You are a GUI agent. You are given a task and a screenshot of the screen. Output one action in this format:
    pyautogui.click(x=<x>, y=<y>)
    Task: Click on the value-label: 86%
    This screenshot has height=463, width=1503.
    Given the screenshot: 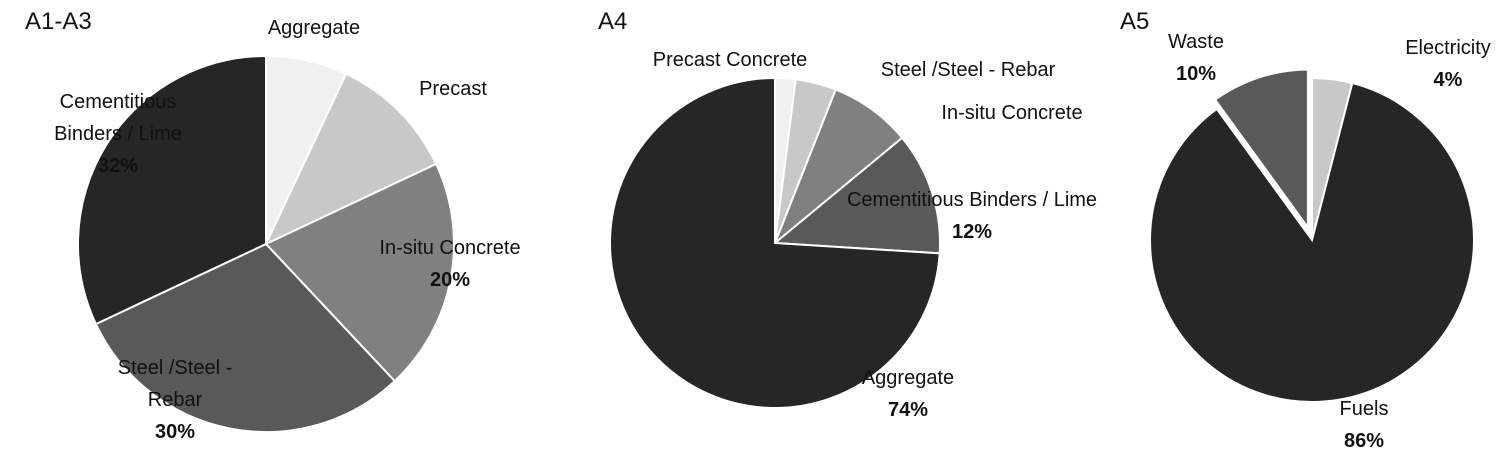 What is the action you would take?
    pyautogui.click(x=1364, y=441)
    